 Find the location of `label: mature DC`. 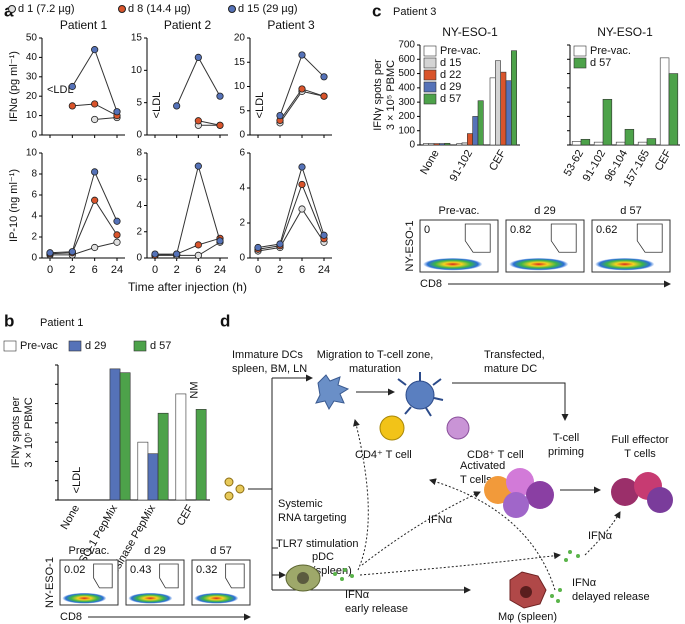

label: mature DC is located at coordinates (510, 369).